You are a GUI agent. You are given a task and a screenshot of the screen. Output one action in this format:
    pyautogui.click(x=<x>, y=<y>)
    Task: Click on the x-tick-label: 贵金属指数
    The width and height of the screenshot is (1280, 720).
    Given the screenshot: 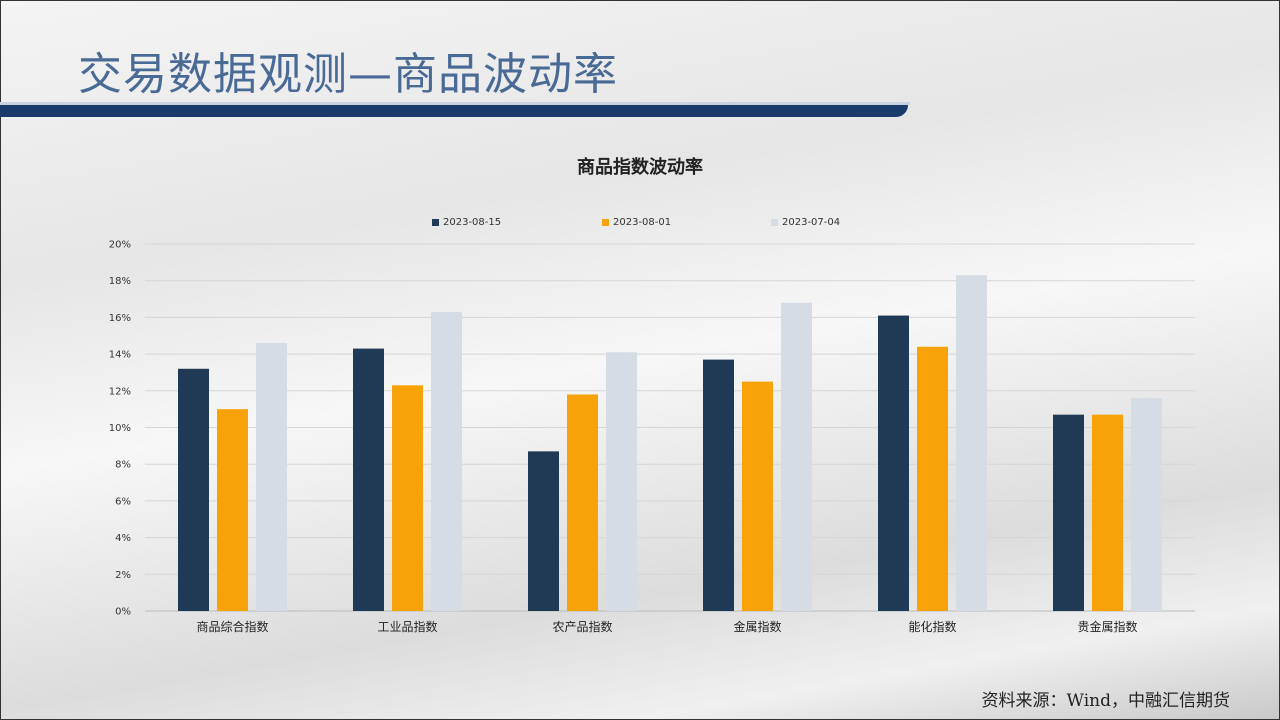 What is the action you would take?
    pyautogui.click(x=1107, y=626)
    